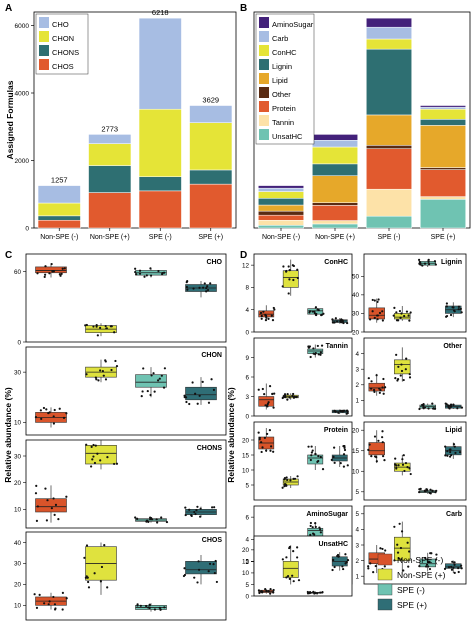  I want to click on facet-title: Tannin, so click(337, 346).